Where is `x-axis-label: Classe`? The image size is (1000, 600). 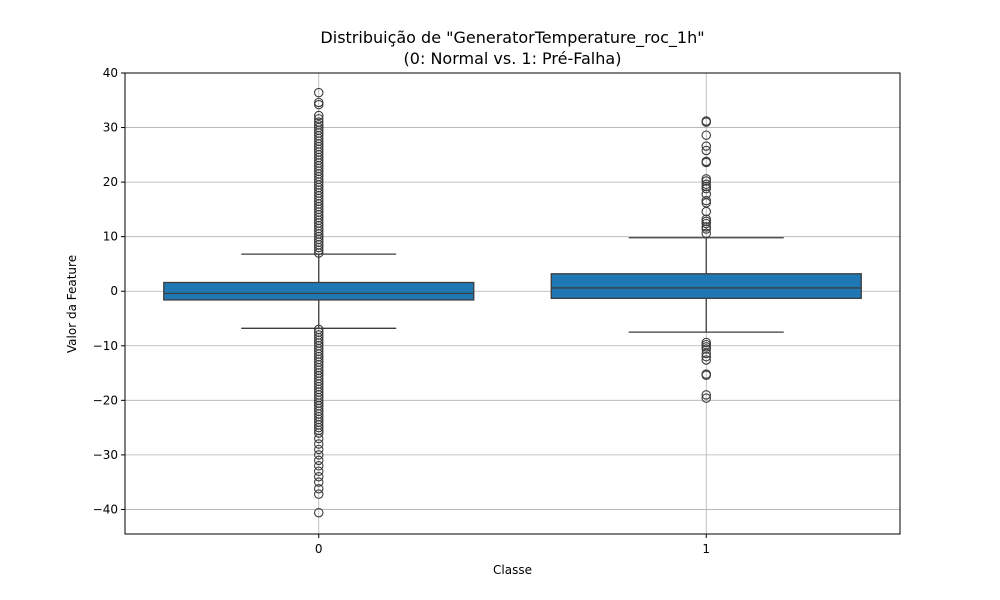 x-axis-label: Classe is located at coordinates (512, 570).